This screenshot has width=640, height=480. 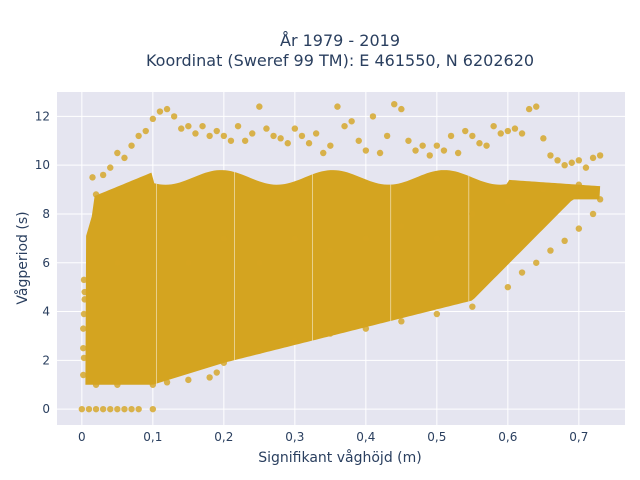 I want to click on x-axis-ticks: 0 0,1 0,2 0,3 0,4 0,5 0,6 0,7, so click(x=333, y=437).